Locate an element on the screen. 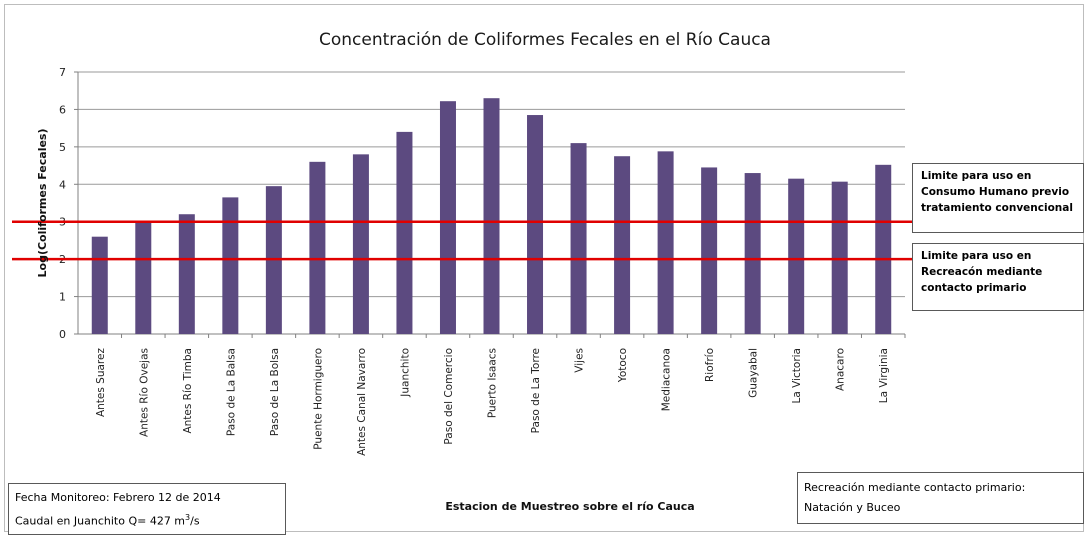 The height and width of the screenshot is (536, 1088). consumption-limit-line-2: Consumo Humano previo is located at coordinates (995, 192).